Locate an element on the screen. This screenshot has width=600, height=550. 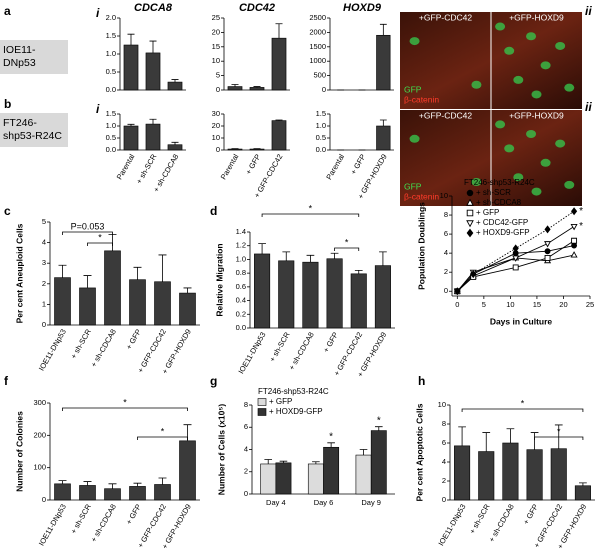
y-axis-label: Relative Migration is located at coordinates (219, 279).